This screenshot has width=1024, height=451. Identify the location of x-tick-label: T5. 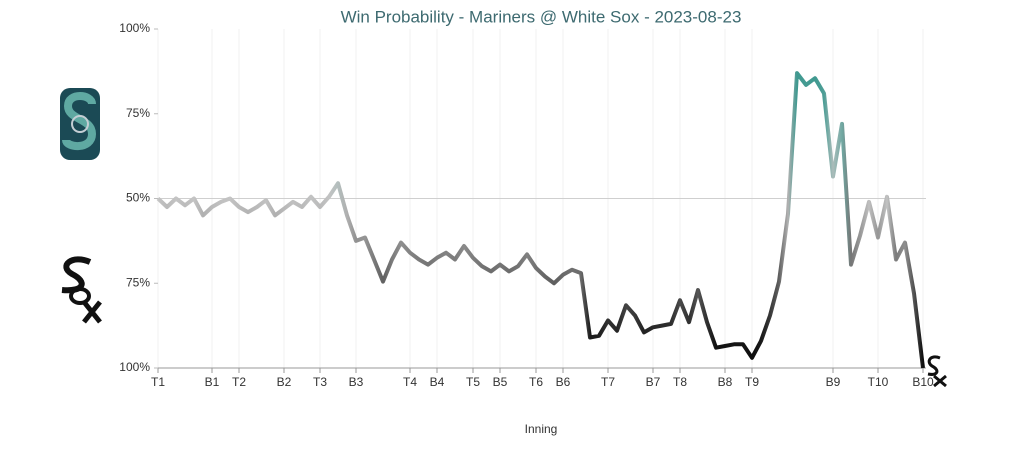
(473, 382).